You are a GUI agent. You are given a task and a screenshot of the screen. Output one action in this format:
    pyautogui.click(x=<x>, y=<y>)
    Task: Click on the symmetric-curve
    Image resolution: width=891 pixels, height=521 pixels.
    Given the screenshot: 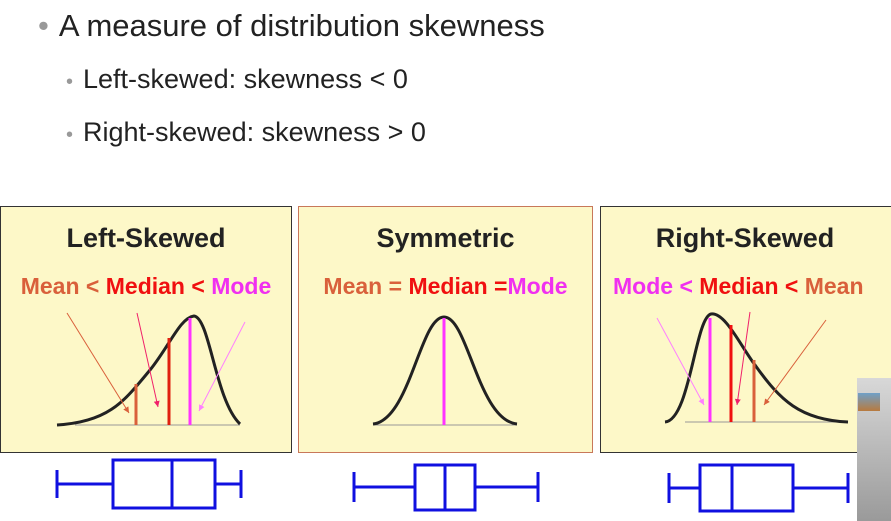 What is the action you would take?
    pyautogui.click(x=445, y=370)
    